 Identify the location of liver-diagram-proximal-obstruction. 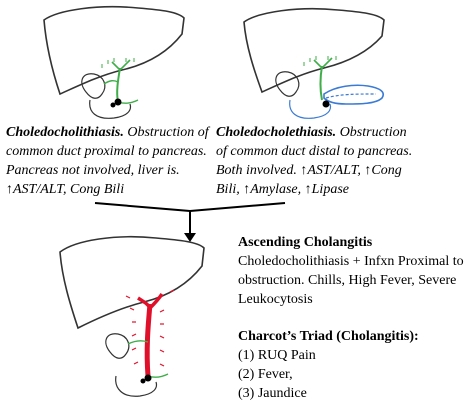
(114, 62).